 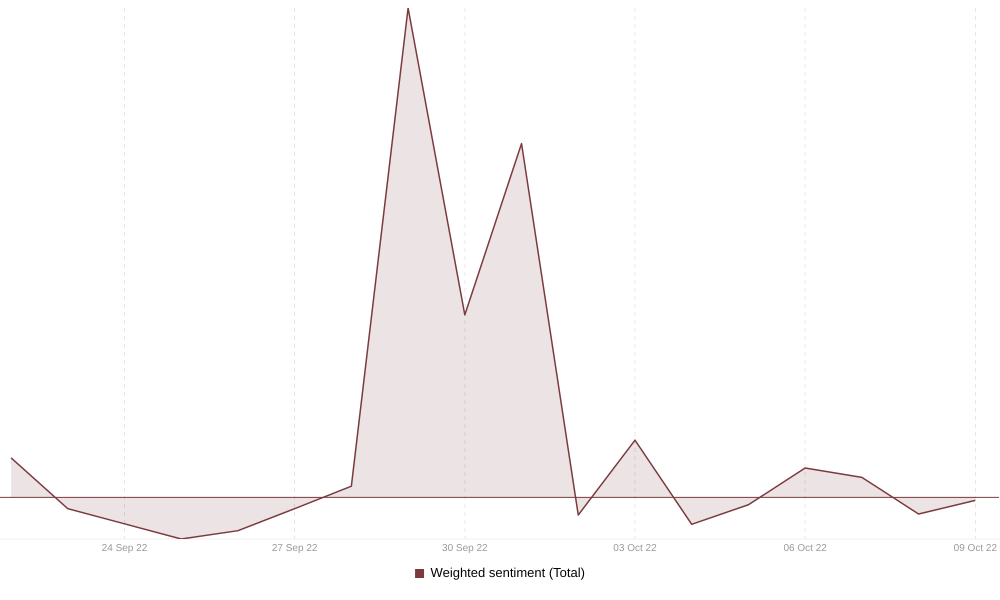 What do you see at coordinates (635, 548) in the screenshot?
I see `x-tick-label: 03 Oct 22` at bounding box center [635, 548].